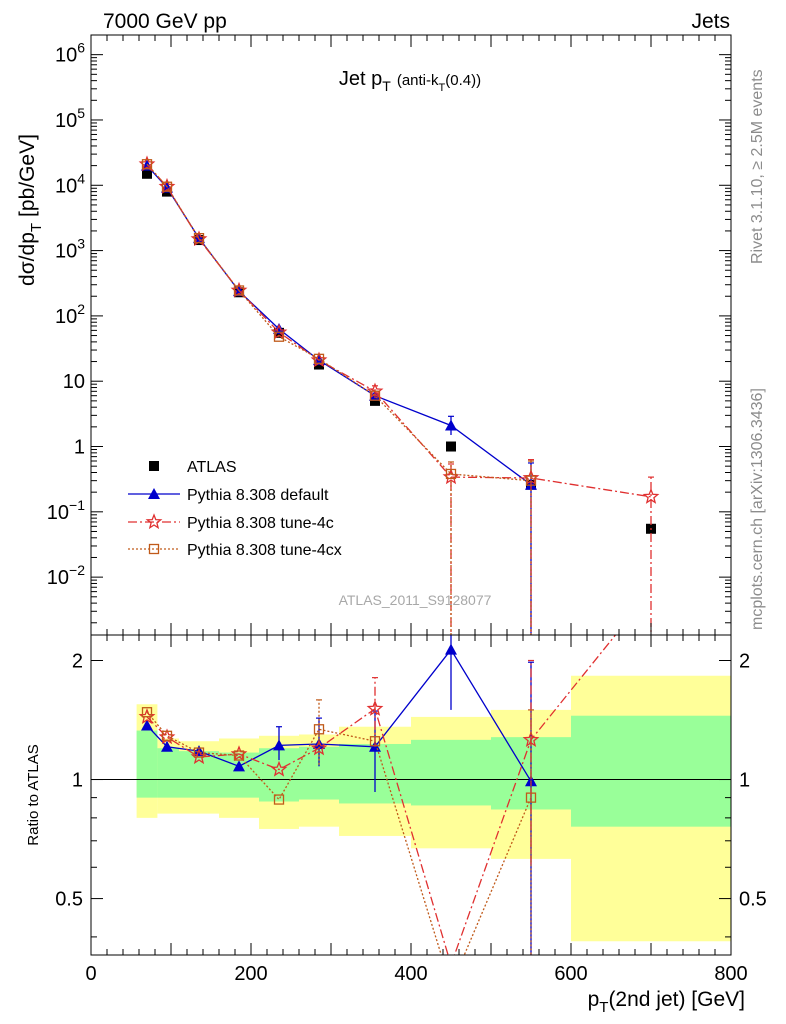 The height and width of the screenshot is (1024, 786). What do you see at coordinates (260, 523) in the screenshot?
I see `legend-label: Pythia 8.308 tune-4c` at bounding box center [260, 523].